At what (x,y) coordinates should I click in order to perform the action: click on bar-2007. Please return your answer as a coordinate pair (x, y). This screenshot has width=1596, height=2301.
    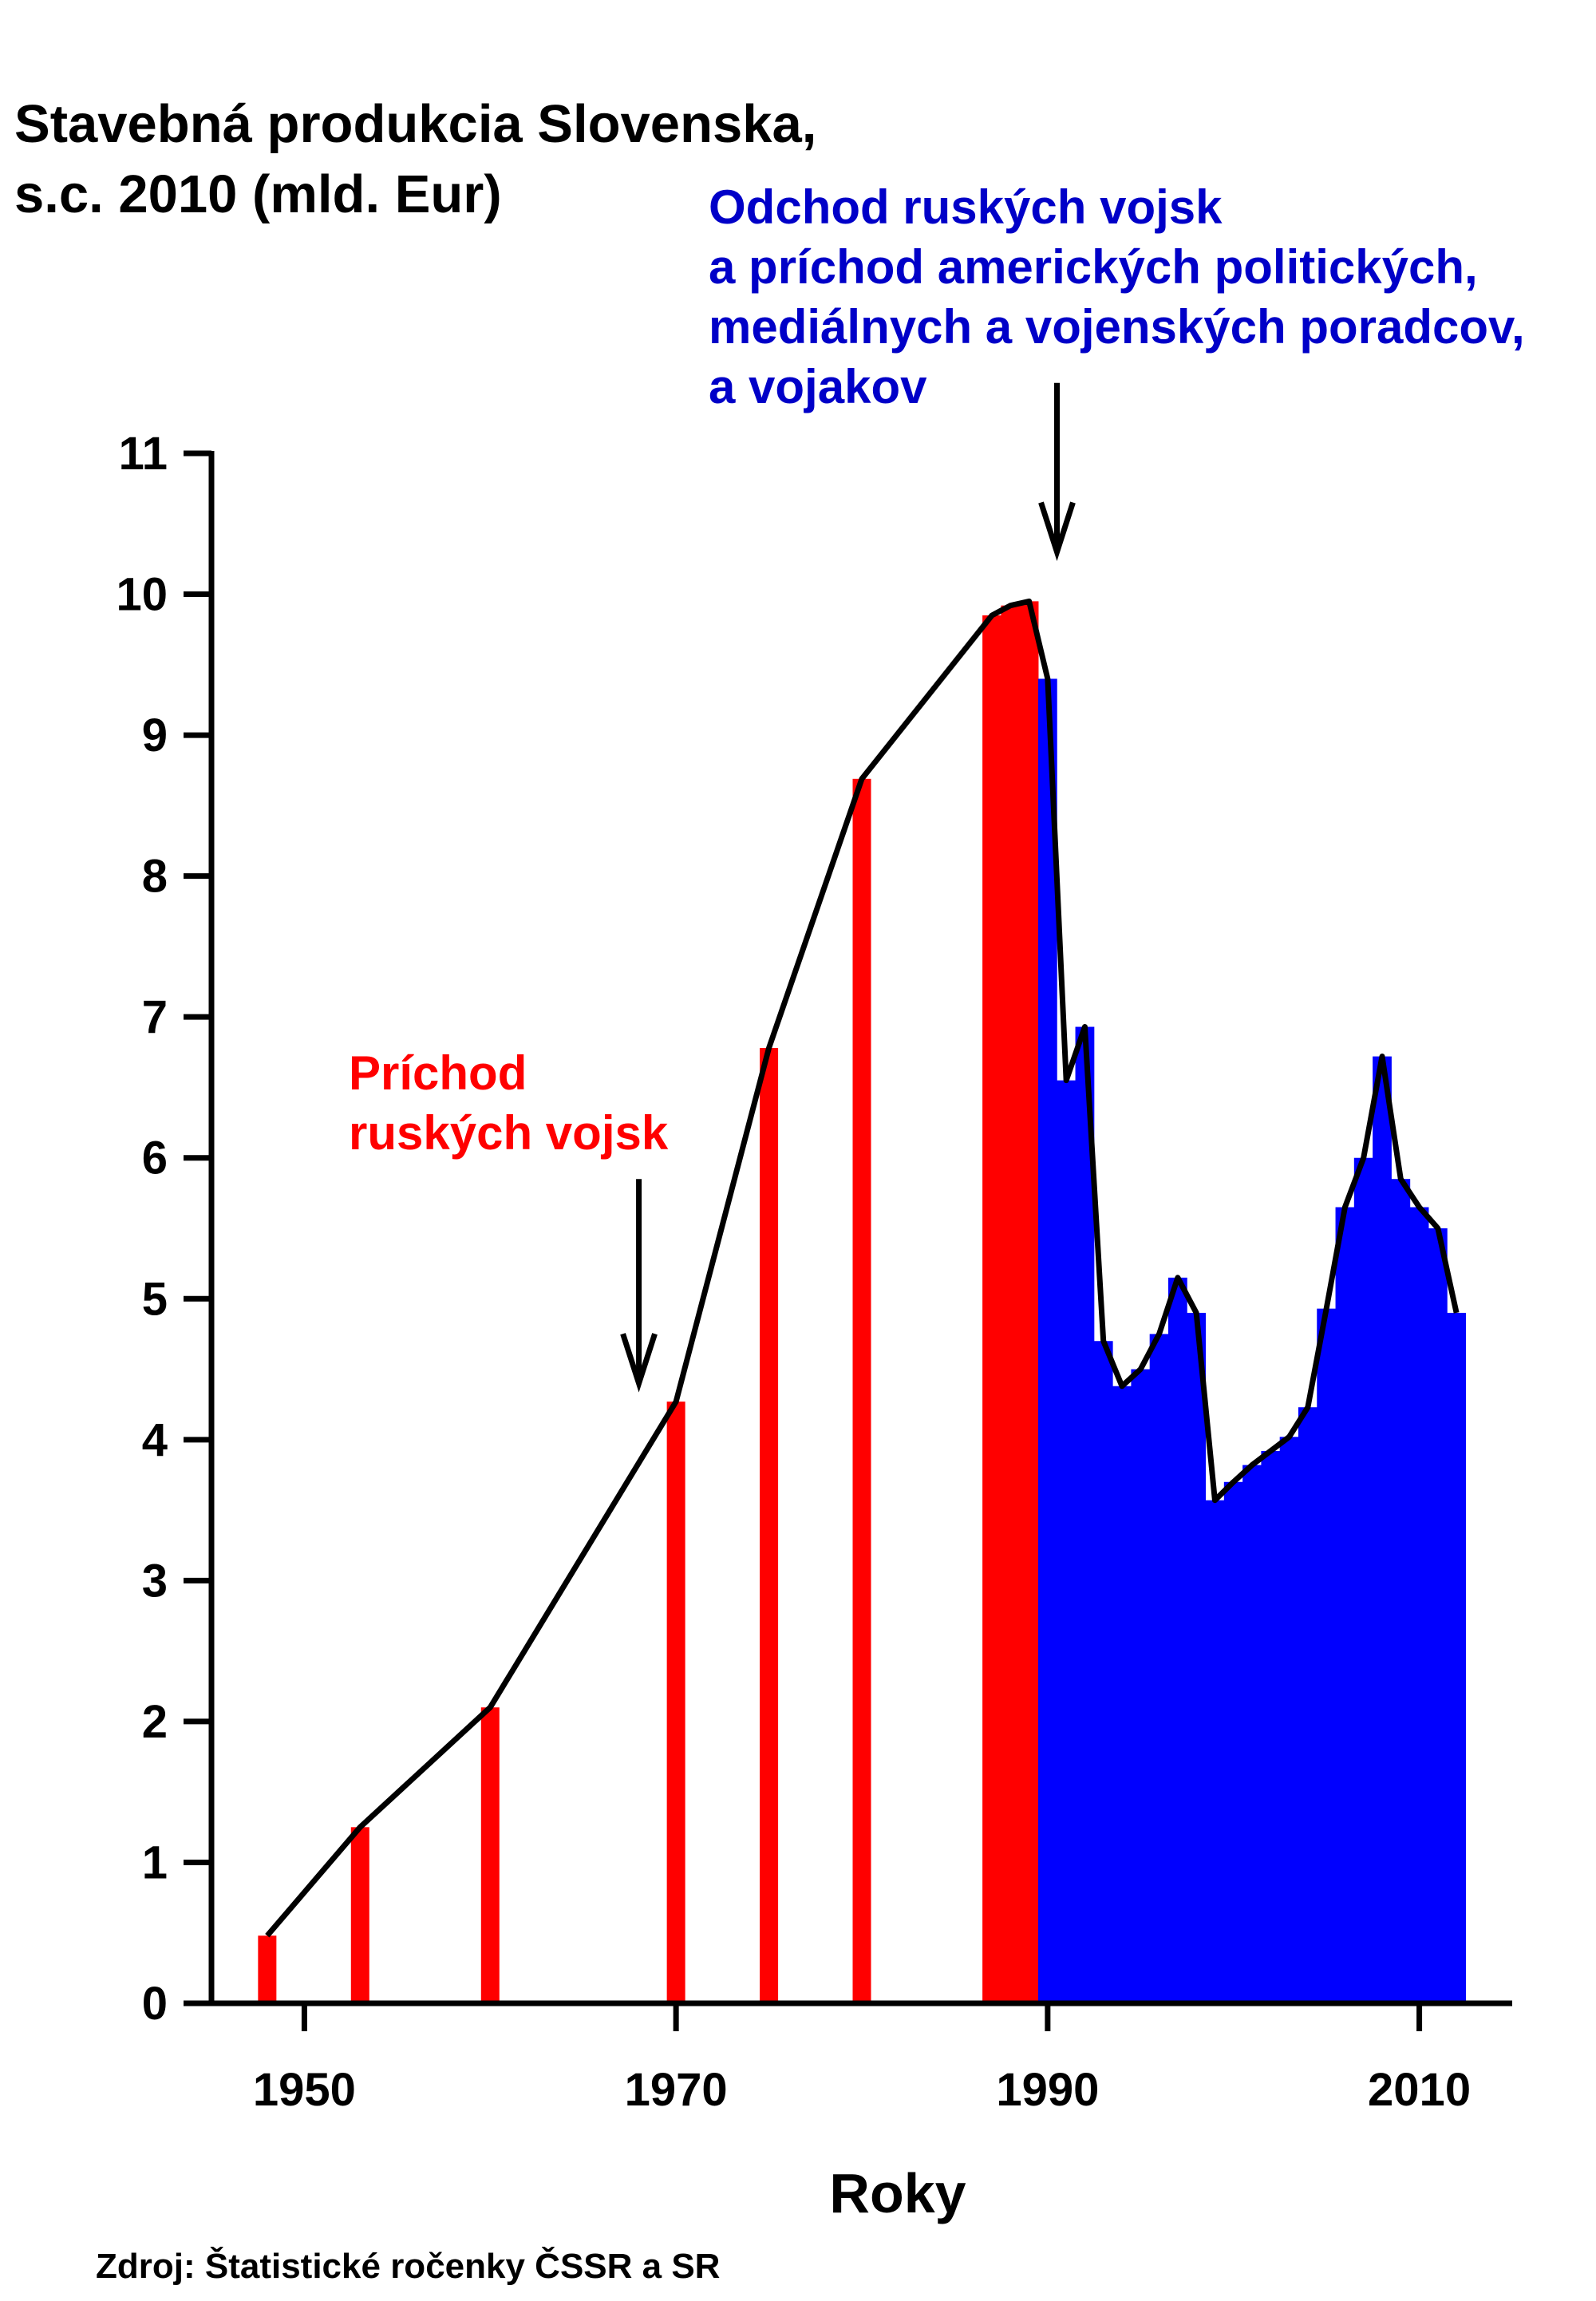
    Looking at the image, I should click on (1363, 1580).